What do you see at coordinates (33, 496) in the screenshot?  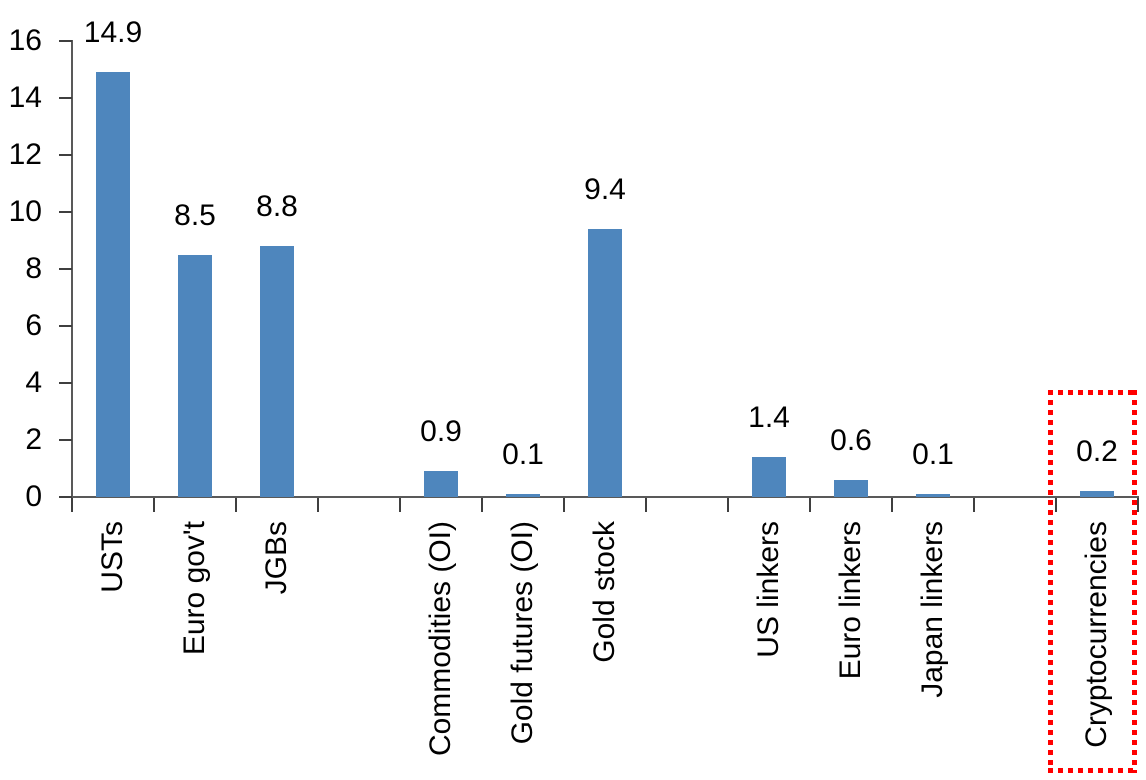 I see `y-tick-label-0: 0` at bounding box center [33, 496].